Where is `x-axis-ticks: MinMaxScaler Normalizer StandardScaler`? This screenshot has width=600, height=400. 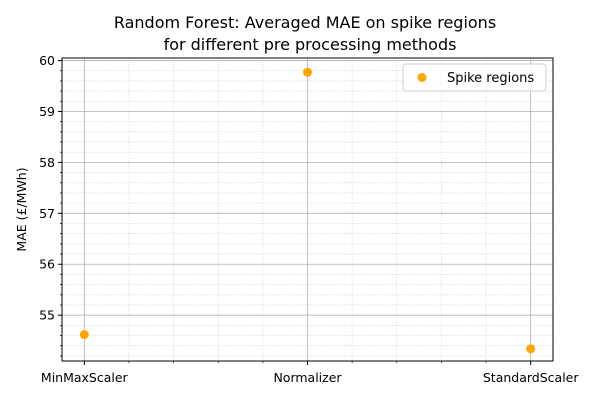 x-axis-ticks: MinMaxScaler Normalizer StandardScaler is located at coordinates (310, 373).